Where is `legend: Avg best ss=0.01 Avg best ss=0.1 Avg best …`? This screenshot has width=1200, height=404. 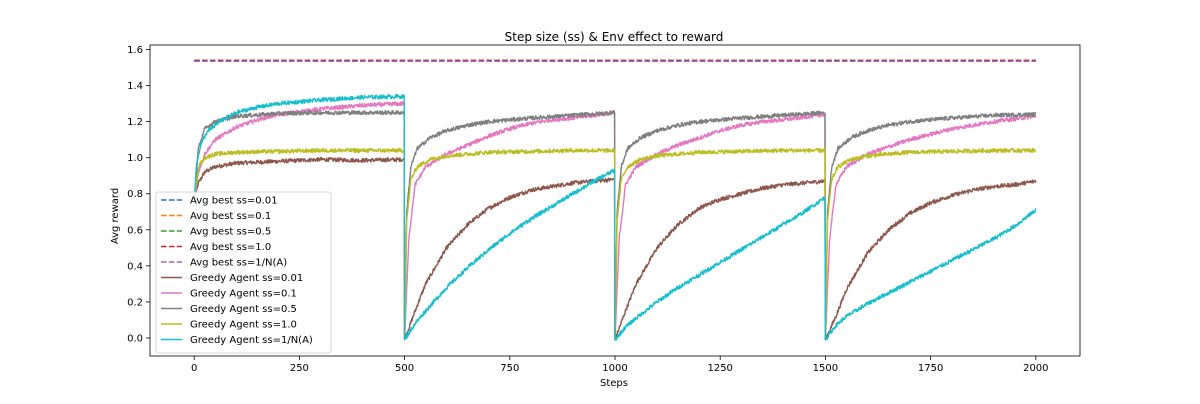
legend: Avg best ss=0.01 Avg best ss=0.1 Avg best … is located at coordinates (243, 272).